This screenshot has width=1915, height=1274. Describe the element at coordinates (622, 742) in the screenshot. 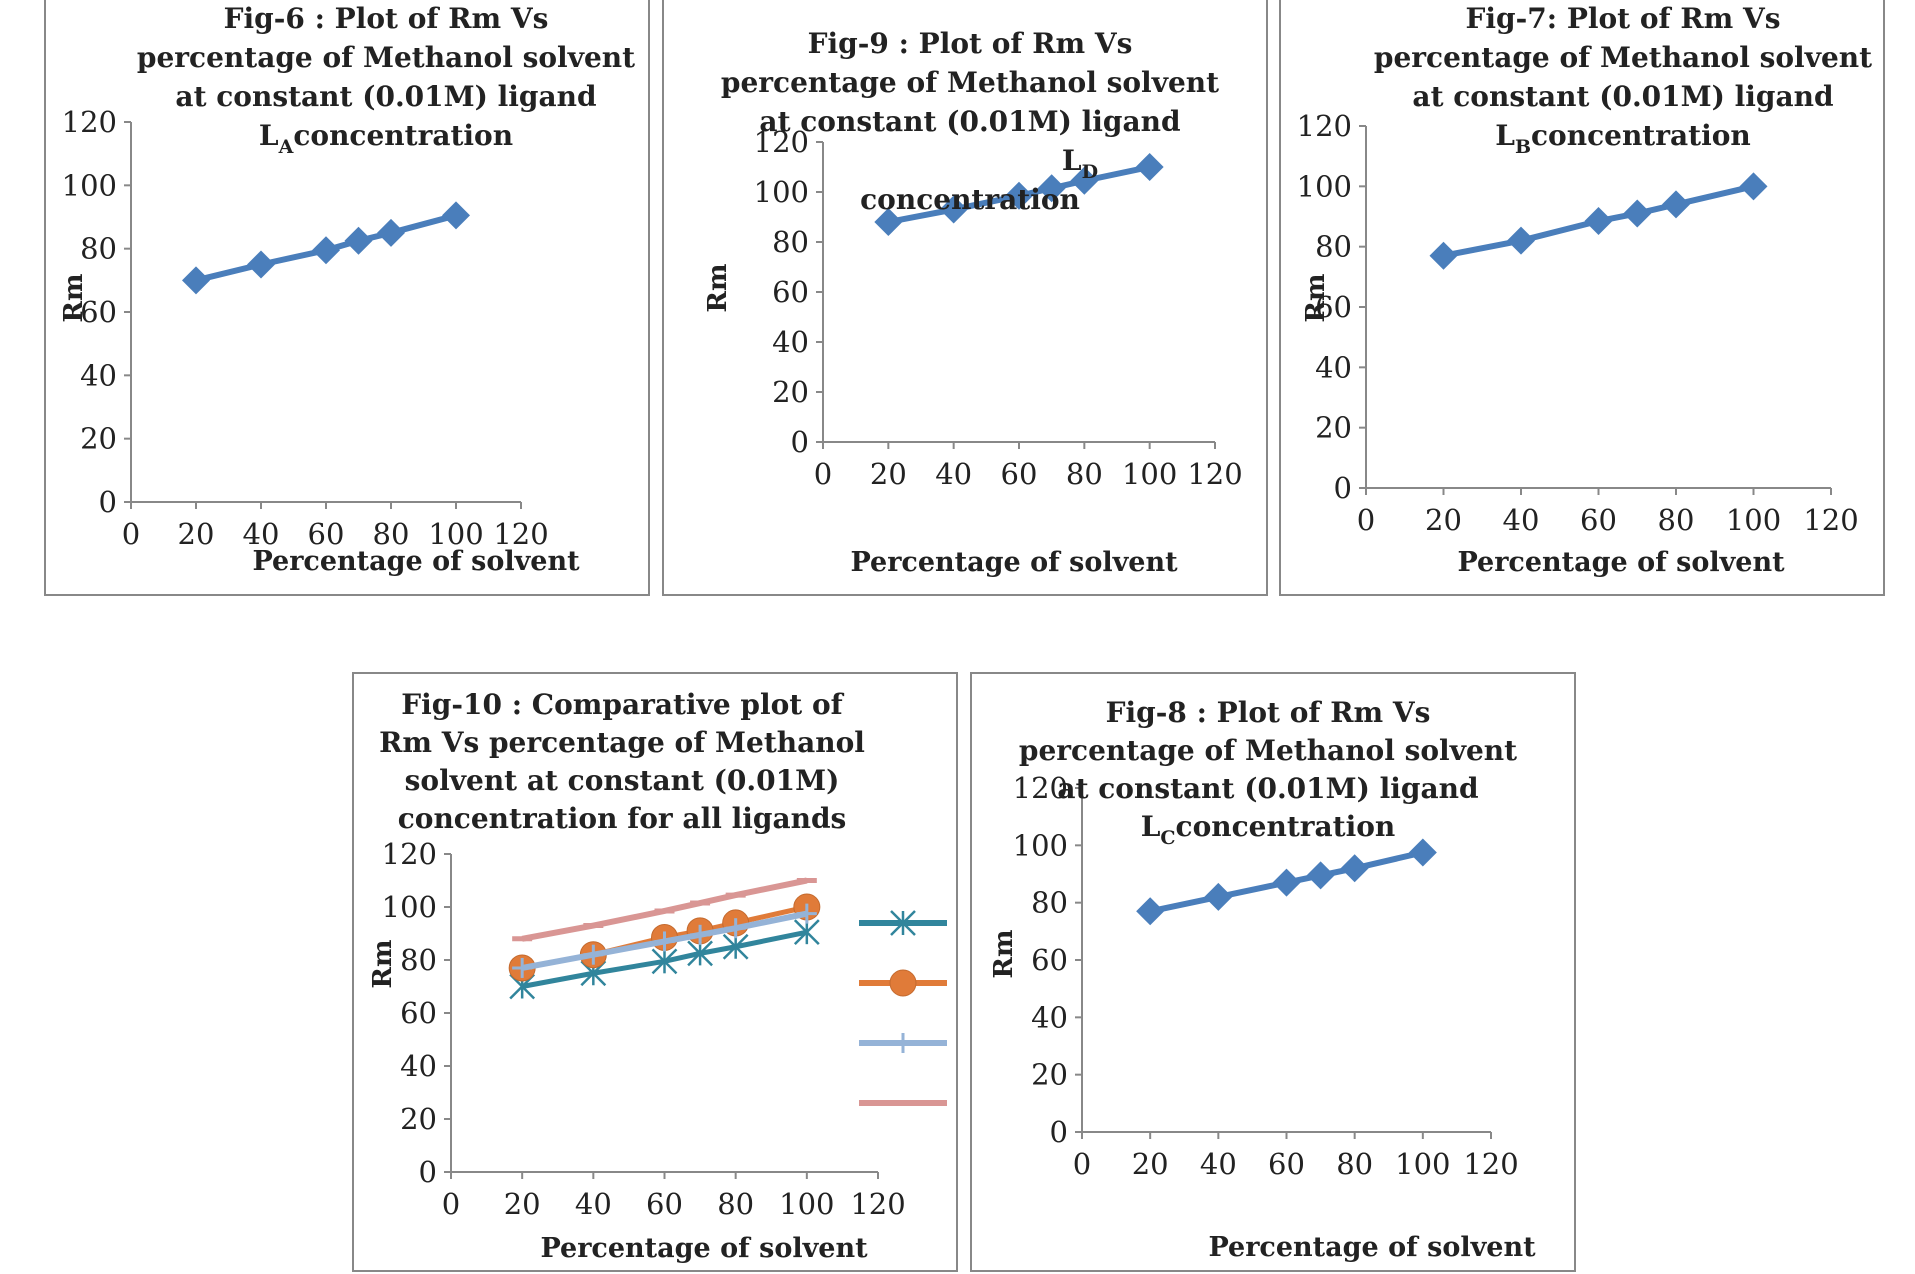

I see `chart-title-line: Rm Vs percentage of Methanol` at that location.